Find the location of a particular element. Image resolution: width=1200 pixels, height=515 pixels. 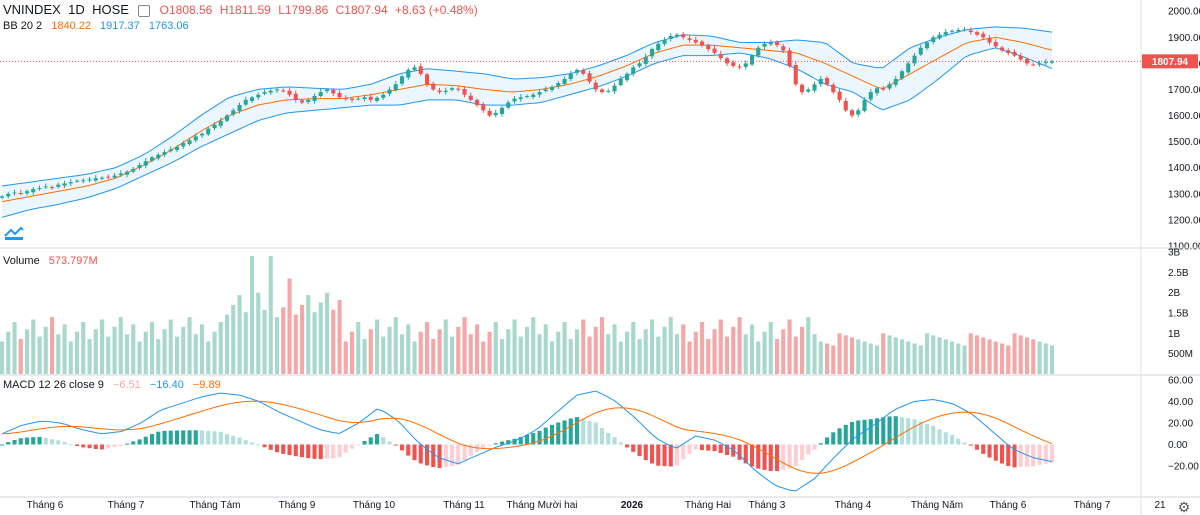

eye-icon is located at coordinates (144, 10).